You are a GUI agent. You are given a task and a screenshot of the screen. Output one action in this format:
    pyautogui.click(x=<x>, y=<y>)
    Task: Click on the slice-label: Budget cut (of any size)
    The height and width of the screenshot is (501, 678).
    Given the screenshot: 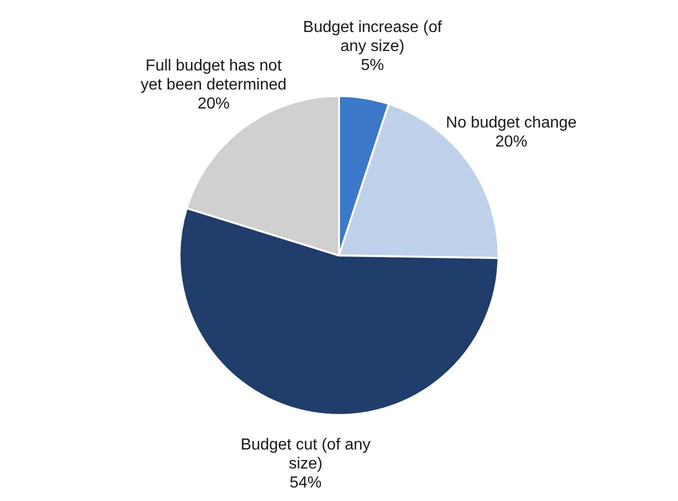 What is the action you would take?
    pyautogui.click(x=305, y=454)
    